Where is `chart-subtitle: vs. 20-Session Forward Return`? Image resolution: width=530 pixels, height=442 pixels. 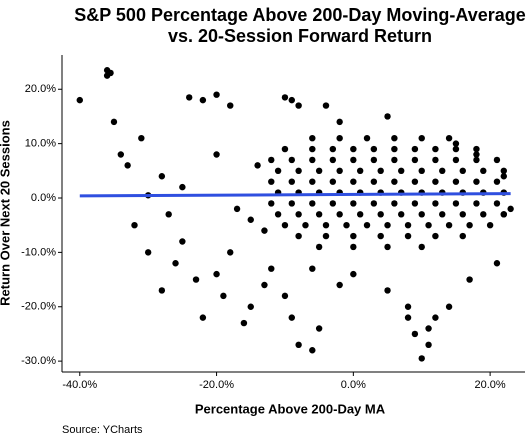 chart-subtitle: vs. 20-Session Forward Return is located at coordinates (300, 36).